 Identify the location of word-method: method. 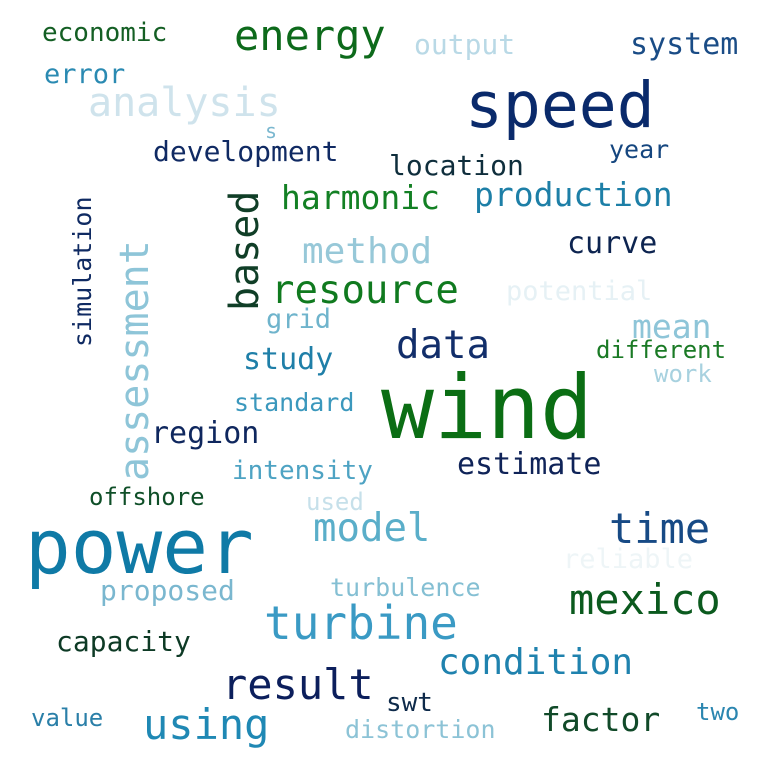
(367, 251).